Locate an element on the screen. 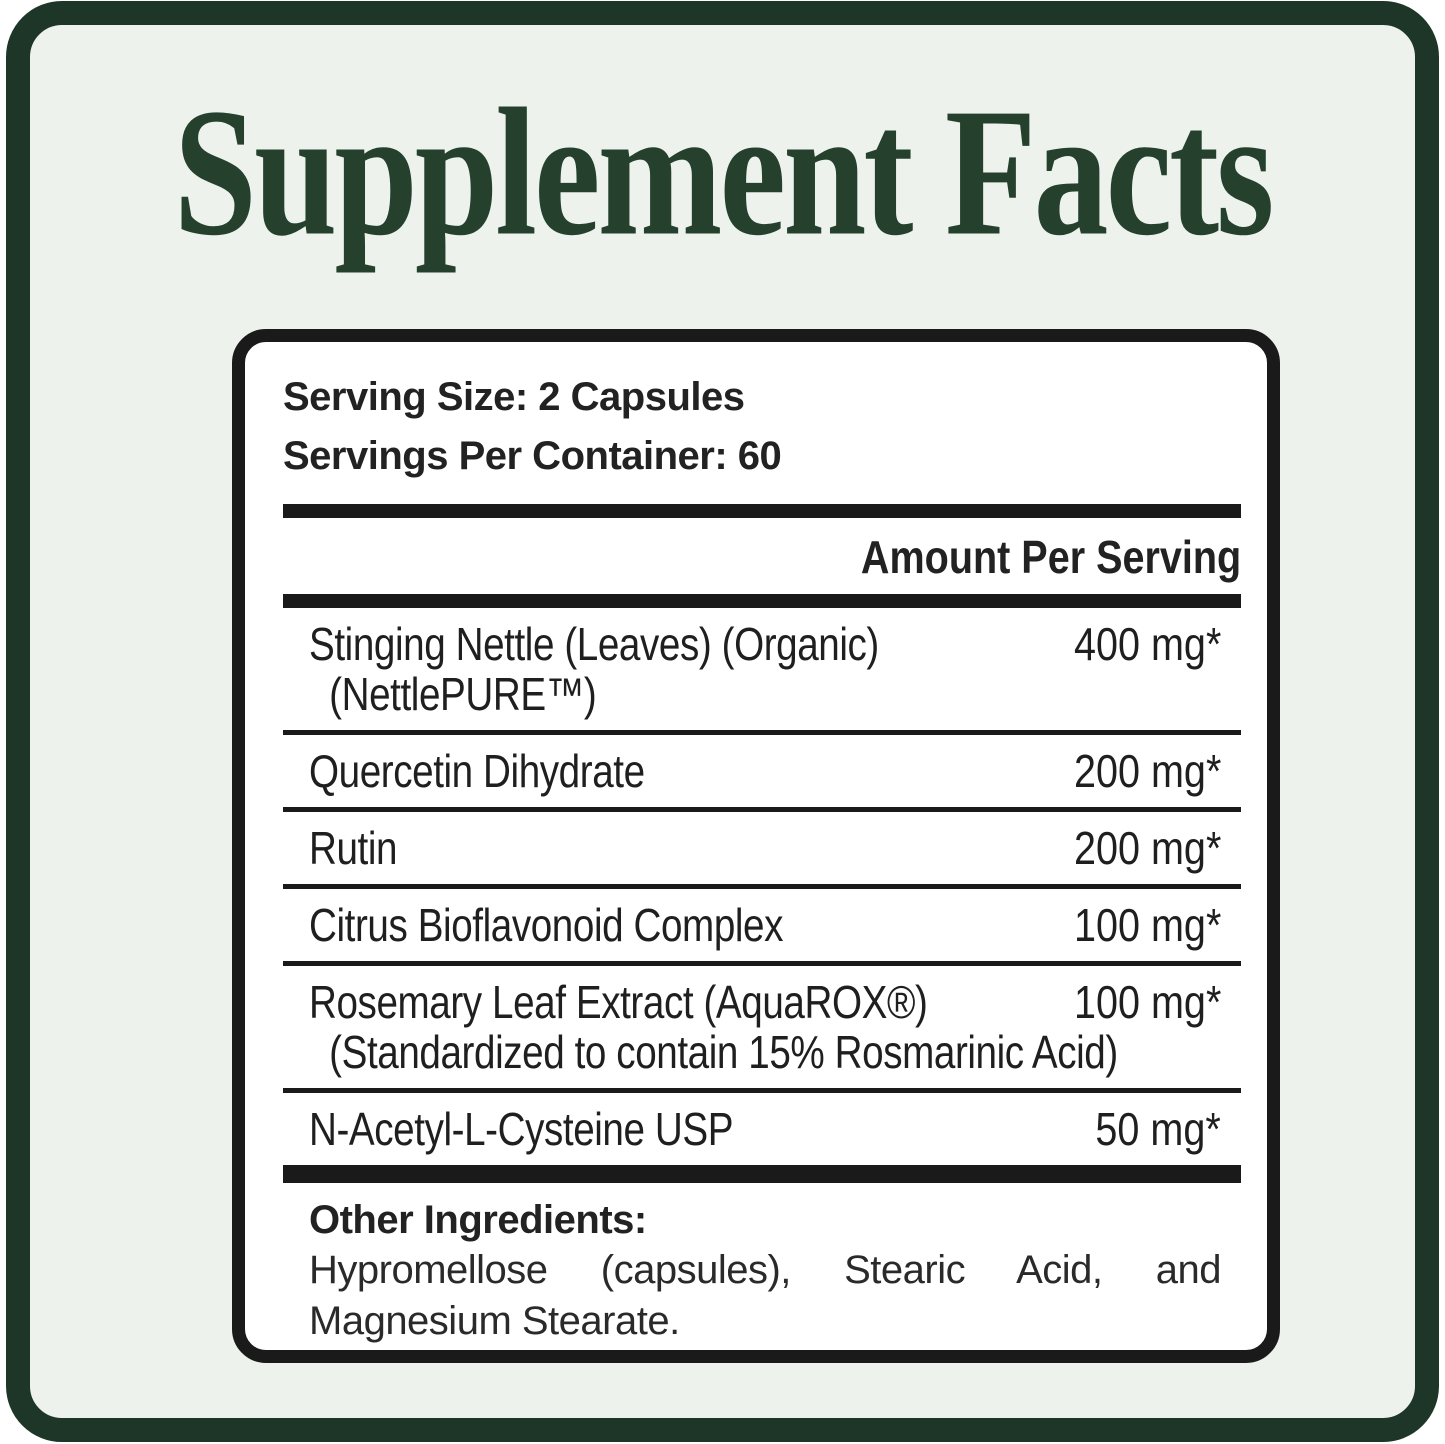 This screenshot has height=1444, width=1445. ingredient-name: Rutin is located at coordinates (353, 848).